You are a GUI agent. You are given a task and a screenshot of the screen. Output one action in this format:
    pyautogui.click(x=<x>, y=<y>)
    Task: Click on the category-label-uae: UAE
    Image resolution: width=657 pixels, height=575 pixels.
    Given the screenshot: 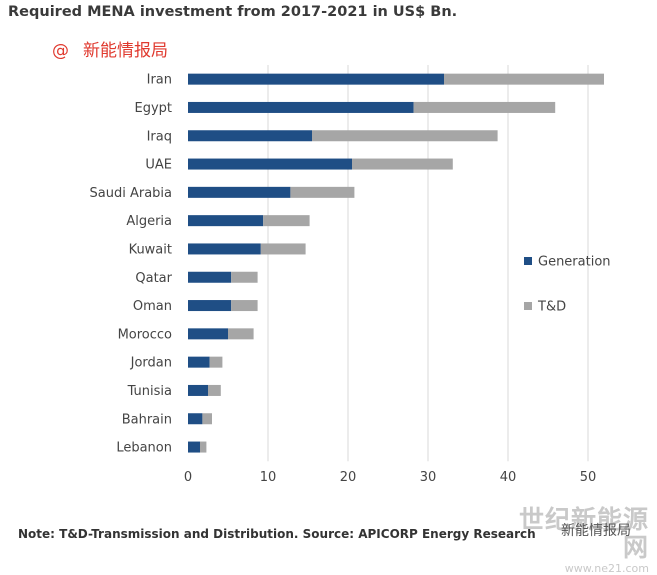 What is the action you would take?
    pyautogui.click(x=158, y=165)
    